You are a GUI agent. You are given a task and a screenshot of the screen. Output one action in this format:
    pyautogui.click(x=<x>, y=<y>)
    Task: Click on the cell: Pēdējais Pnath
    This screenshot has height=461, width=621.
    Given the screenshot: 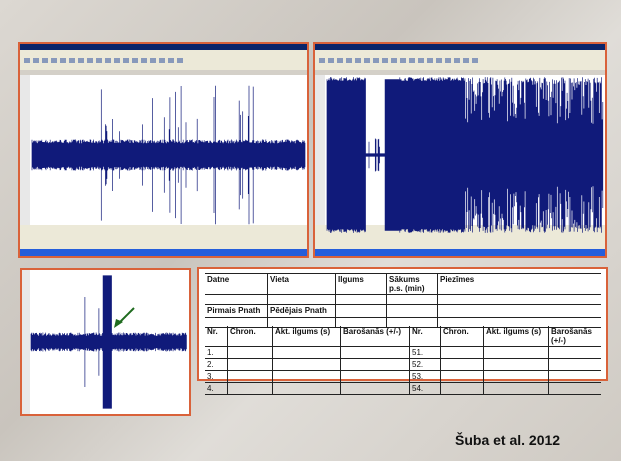 What is the action you would take?
    pyautogui.click(x=301, y=311)
    